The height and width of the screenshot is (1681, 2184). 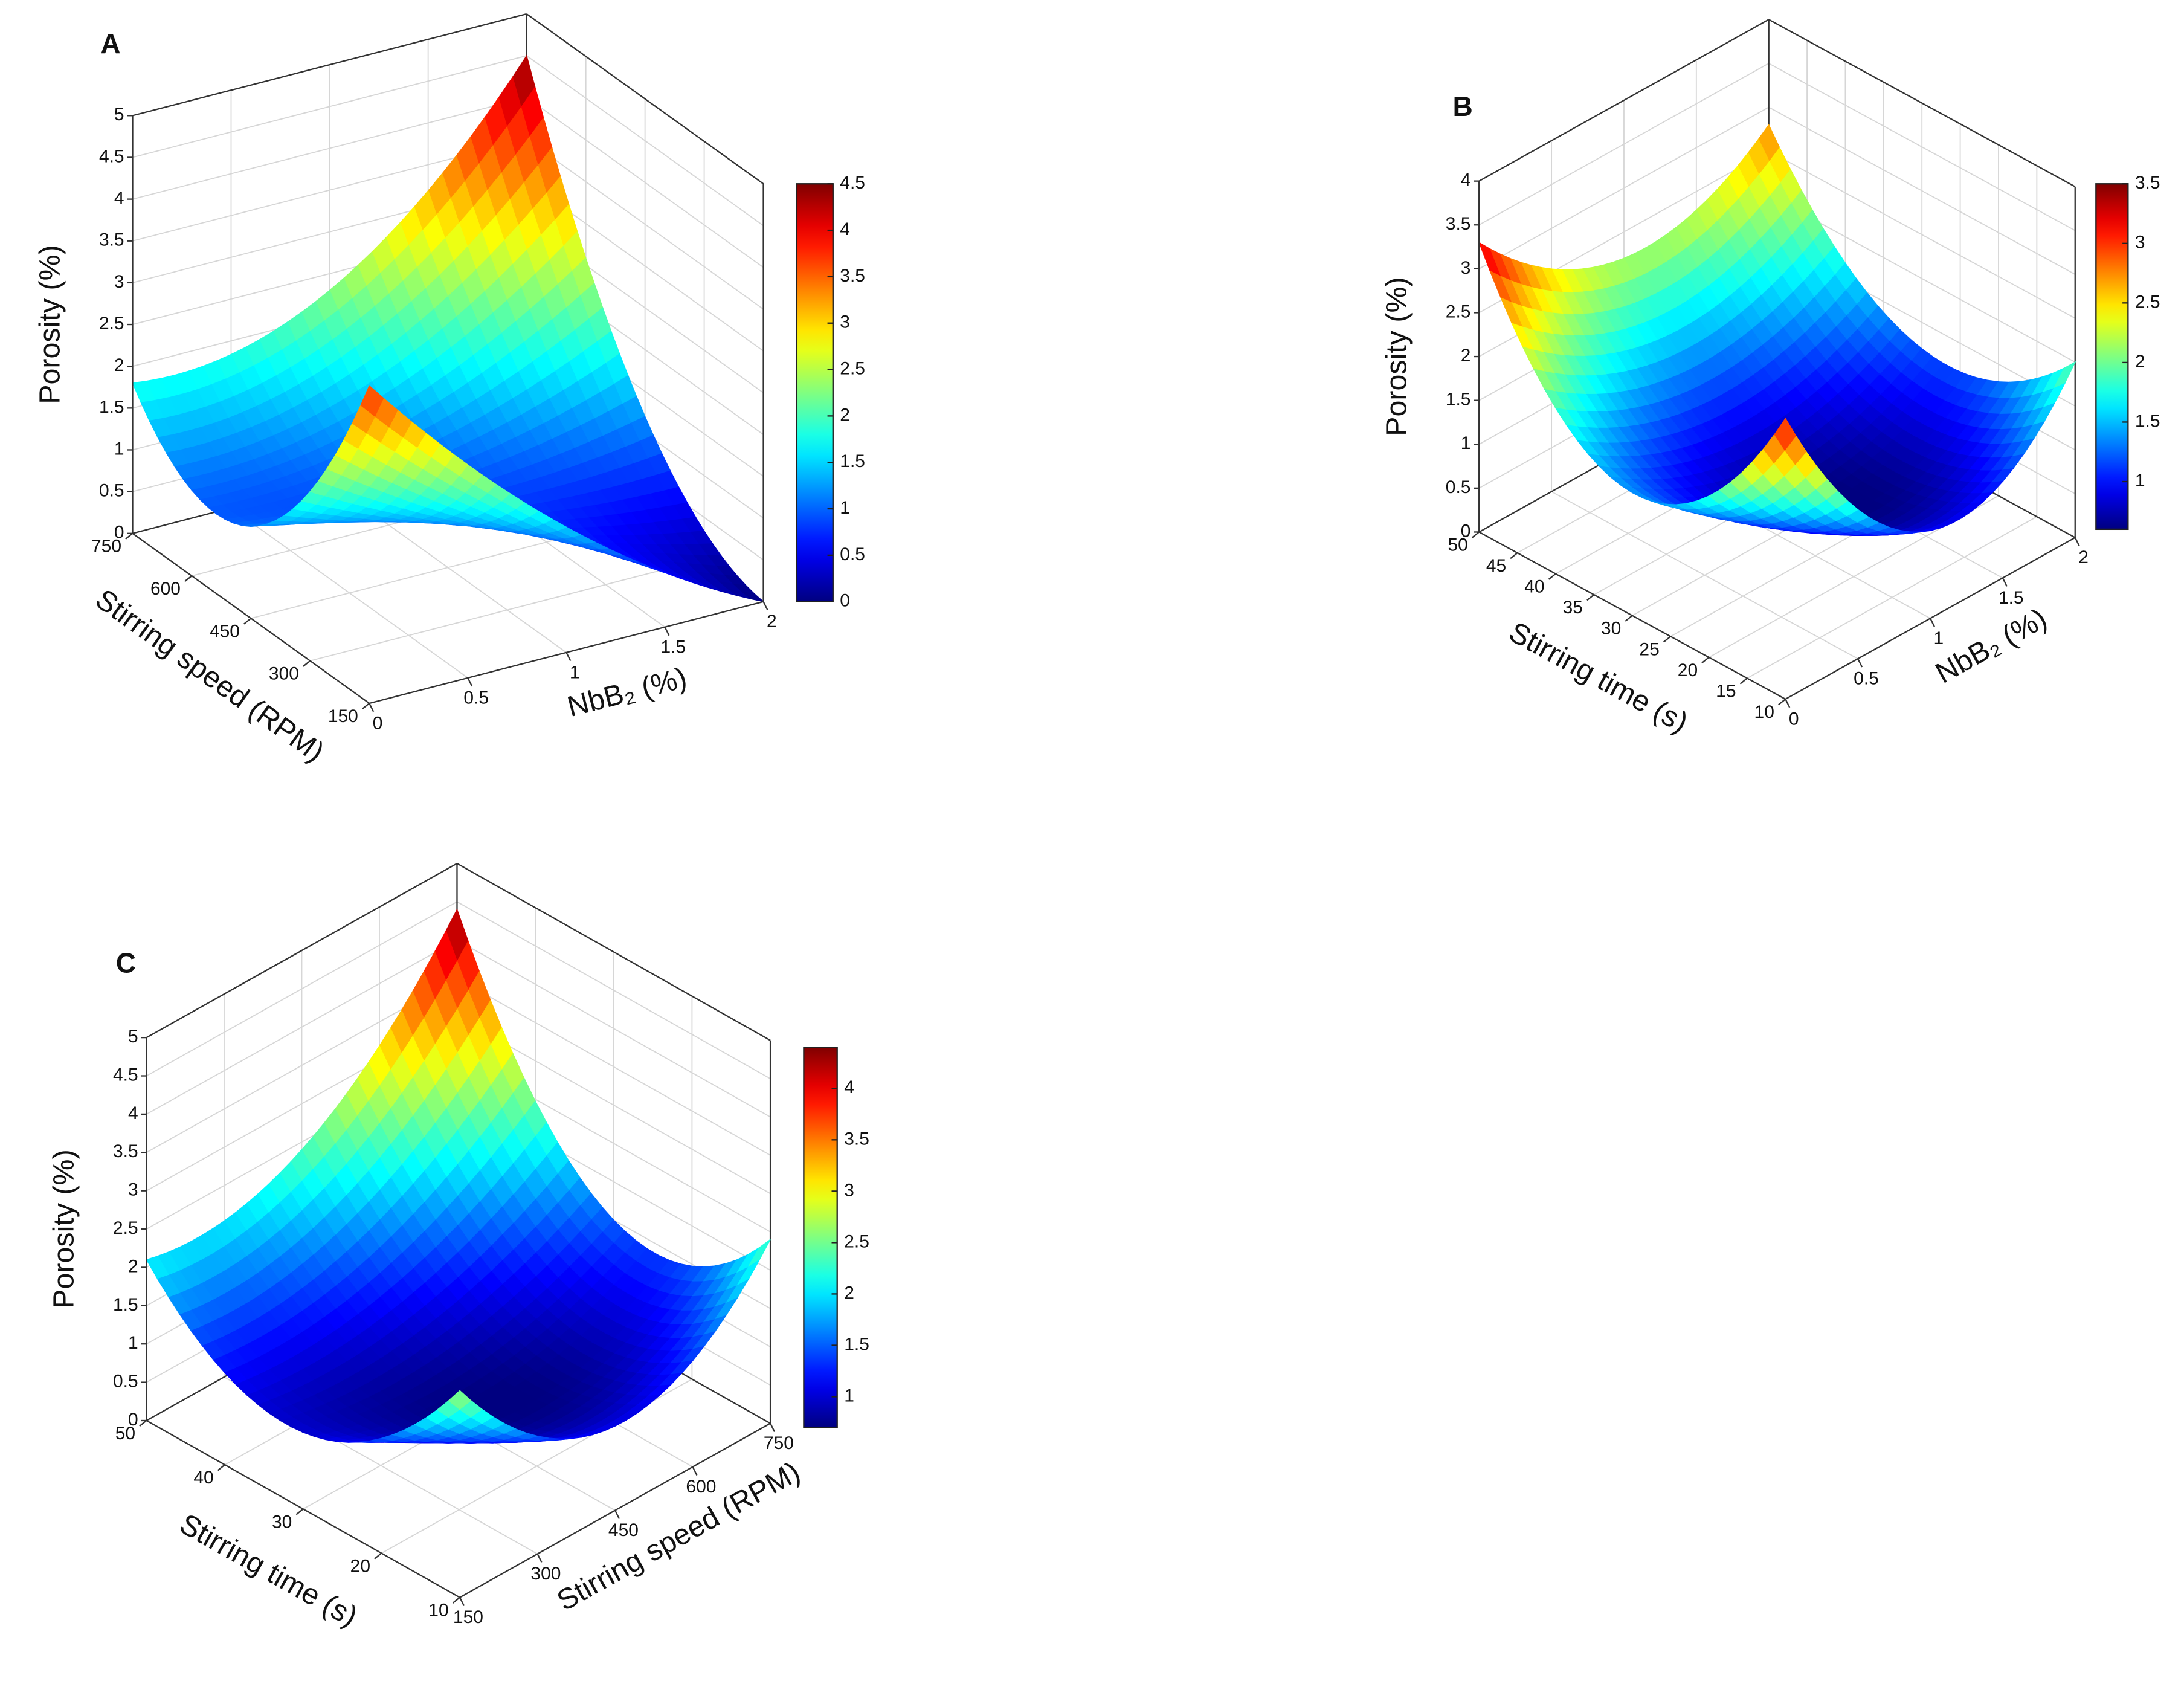 What do you see at coordinates (1991, 645) in the screenshot?
I see `x-axis-title: NbB₂ (%)` at bounding box center [1991, 645].